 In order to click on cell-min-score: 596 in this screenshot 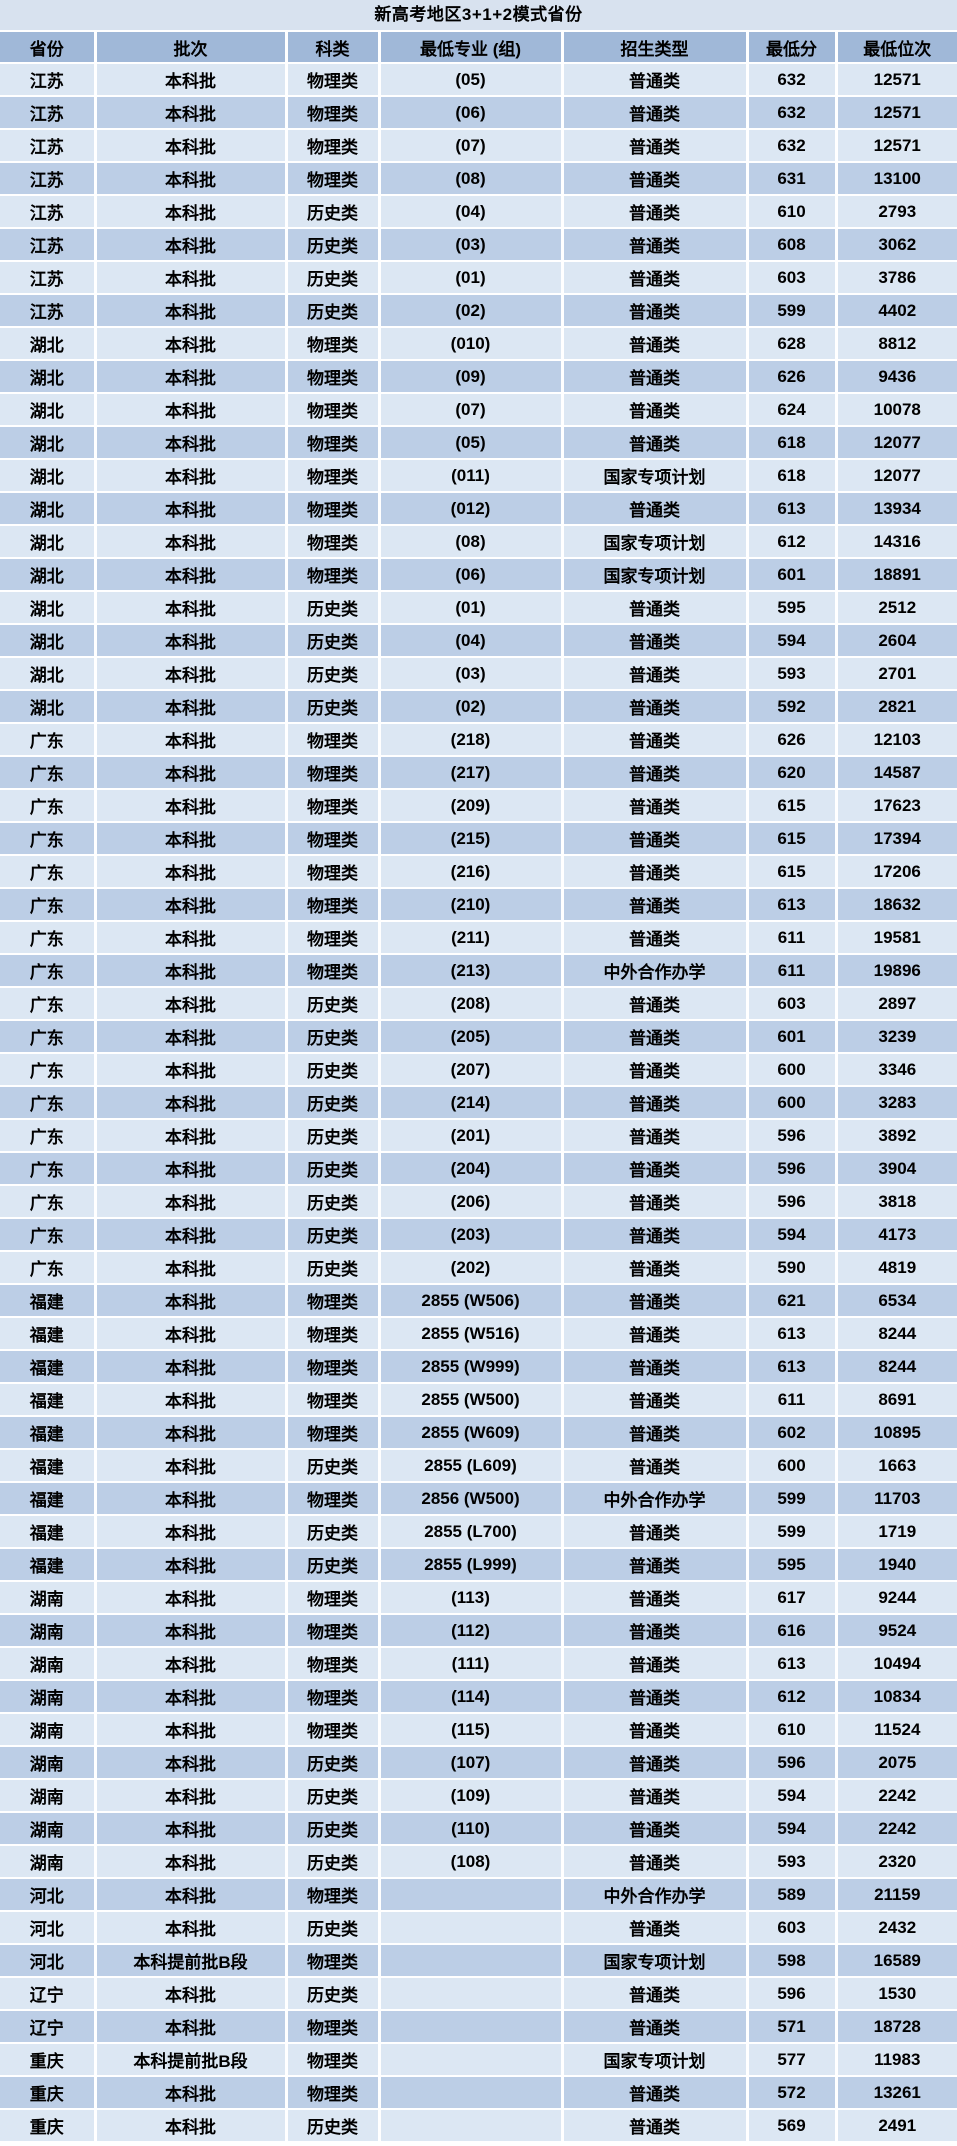, I will do `click(792, 1136)`.